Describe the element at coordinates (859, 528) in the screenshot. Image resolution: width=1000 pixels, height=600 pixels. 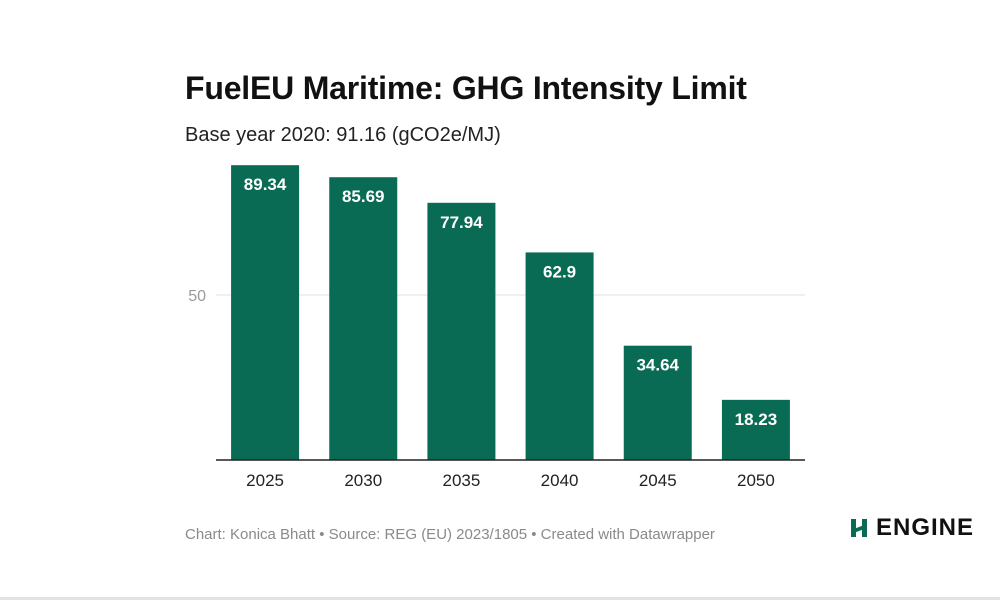
I see `engine-logo-icon` at that location.